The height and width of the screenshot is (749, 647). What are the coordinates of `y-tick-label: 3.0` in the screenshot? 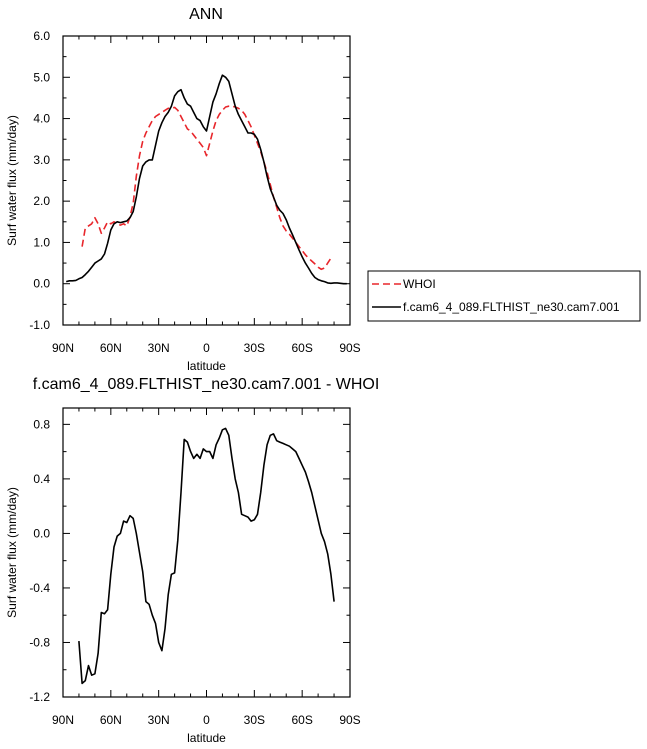 It's located at (41, 160).